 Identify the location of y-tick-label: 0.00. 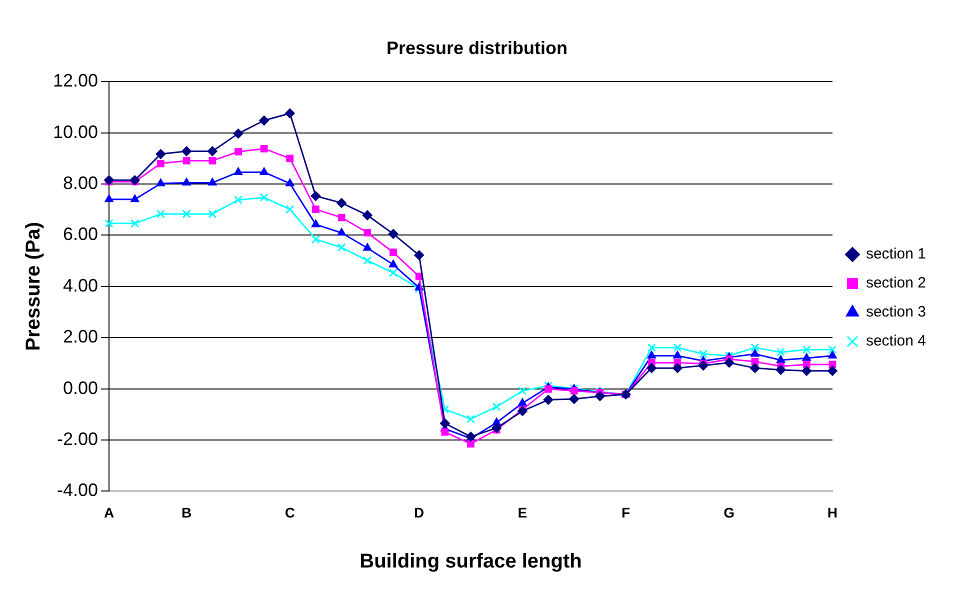
(80, 388).